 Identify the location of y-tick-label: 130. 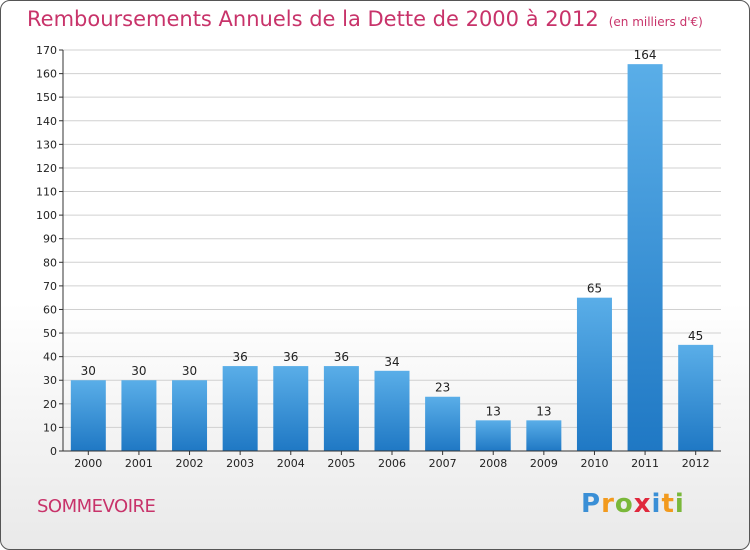
(46, 144).